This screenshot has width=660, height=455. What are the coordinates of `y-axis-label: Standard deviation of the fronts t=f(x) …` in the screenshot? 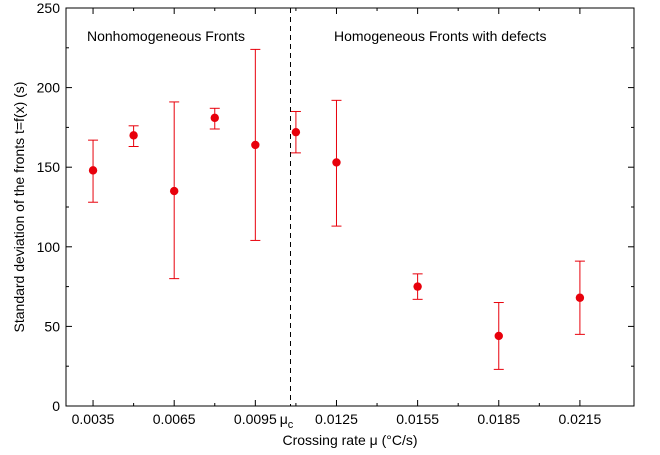 It's located at (19, 207).